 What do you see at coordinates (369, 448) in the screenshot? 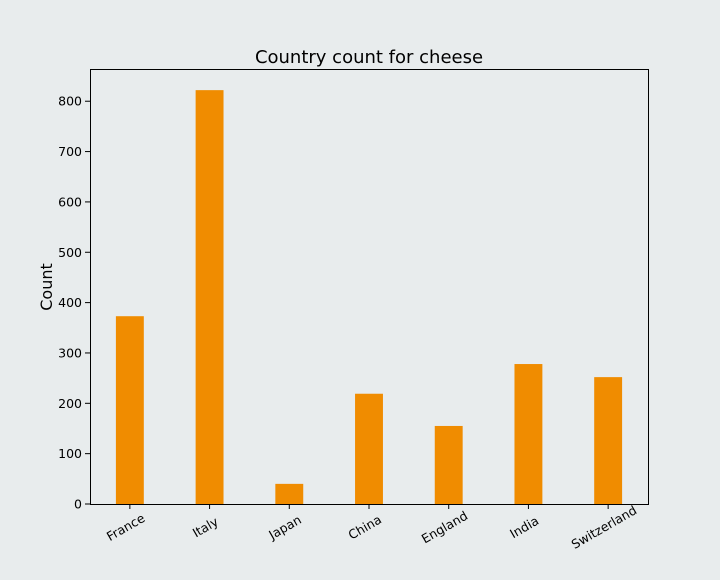
I see `bar-china` at bounding box center [369, 448].